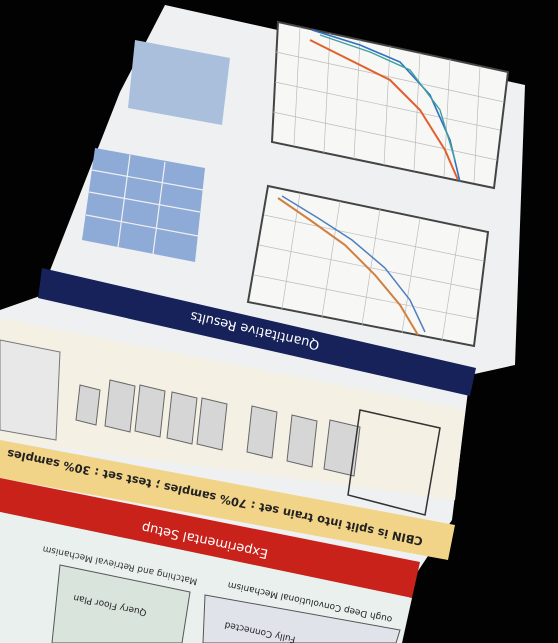  I want to click on network-layers, so click(218, 428).